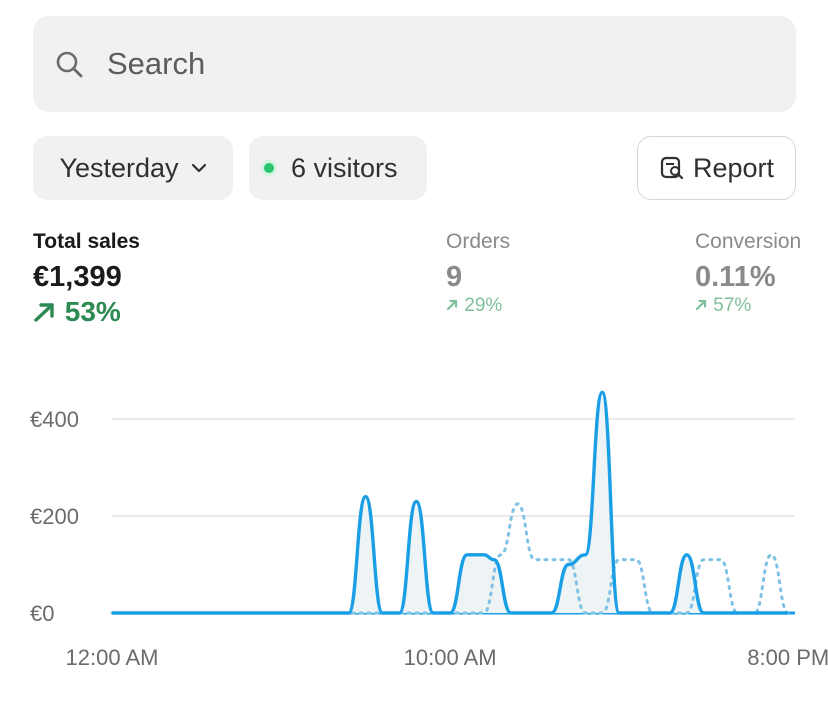 This screenshot has width=828, height=711. Describe the element at coordinates (450, 657) in the screenshot. I see `x-tick-label: 10:00 AM` at that location.